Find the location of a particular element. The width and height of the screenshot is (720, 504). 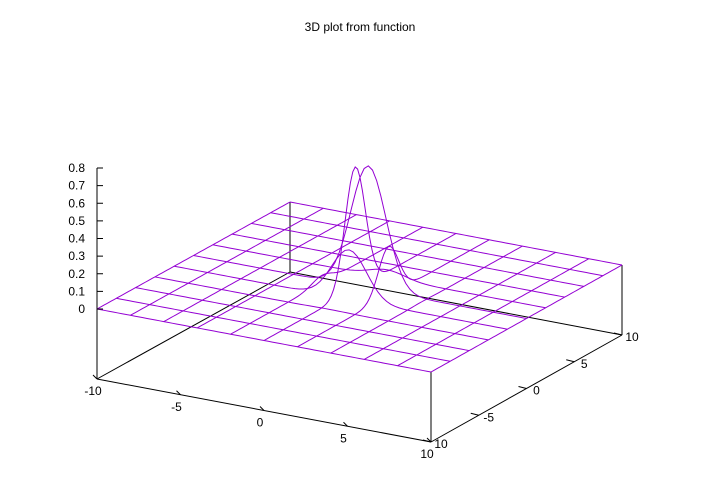

z-tick-label: 0 is located at coordinates (81, 309).